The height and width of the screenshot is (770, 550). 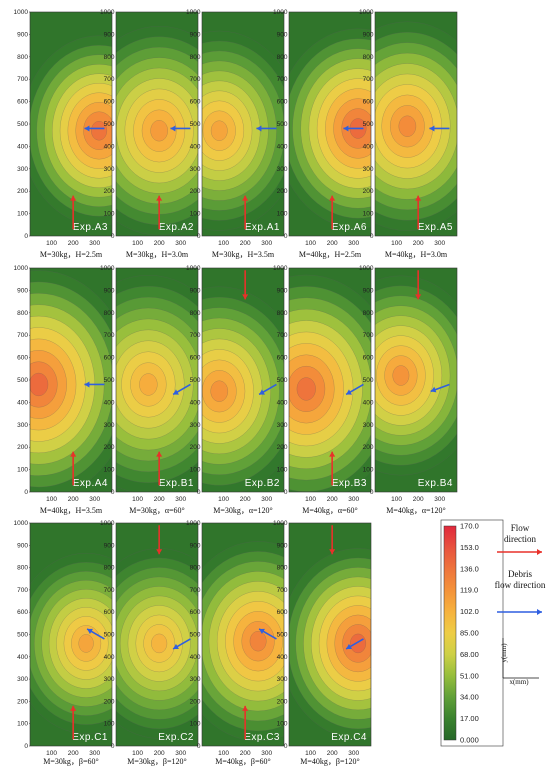 What do you see at coordinates (416, 510) in the screenshot?
I see `panel-caption: M=40kg，α=120°` at bounding box center [416, 510].